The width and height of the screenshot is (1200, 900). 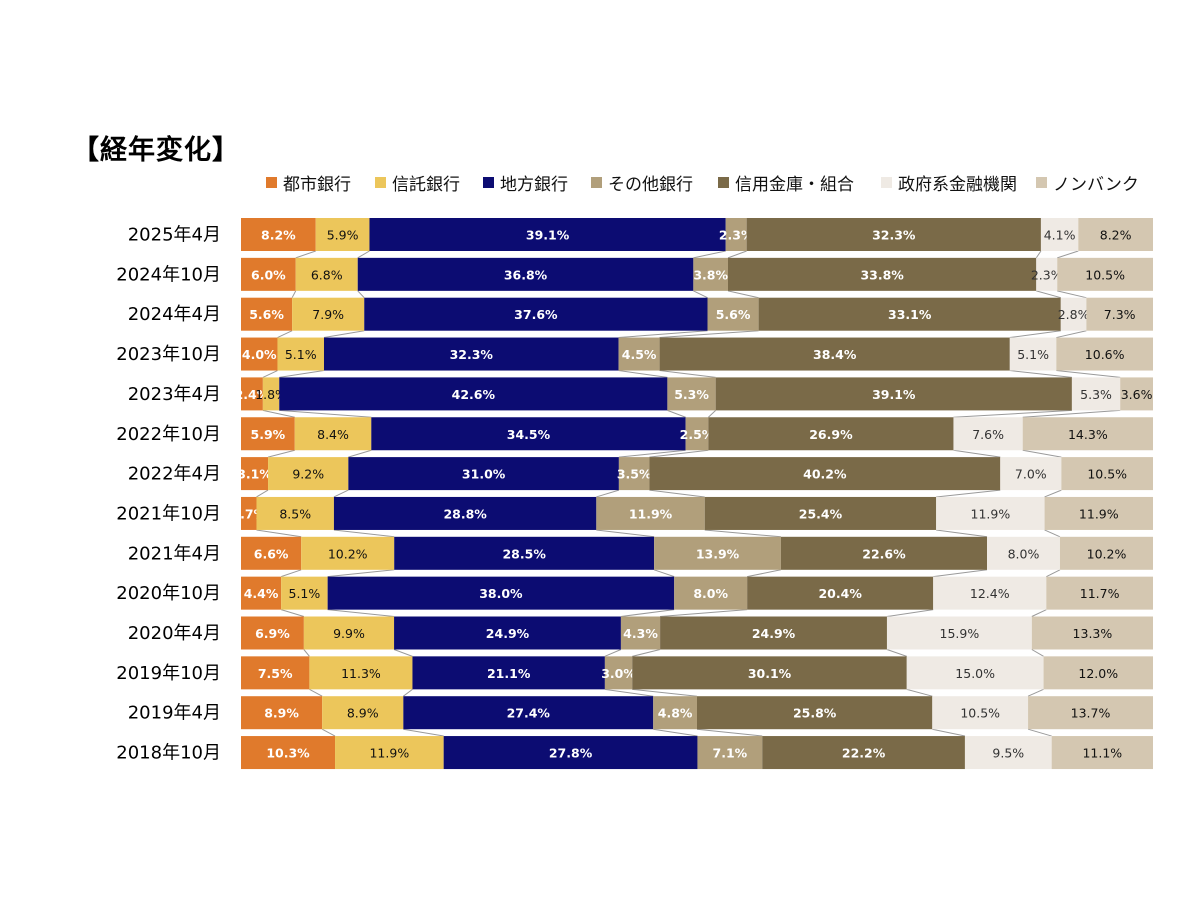 I want to click on data-label: 6.6%, so click(x=271, y=553).